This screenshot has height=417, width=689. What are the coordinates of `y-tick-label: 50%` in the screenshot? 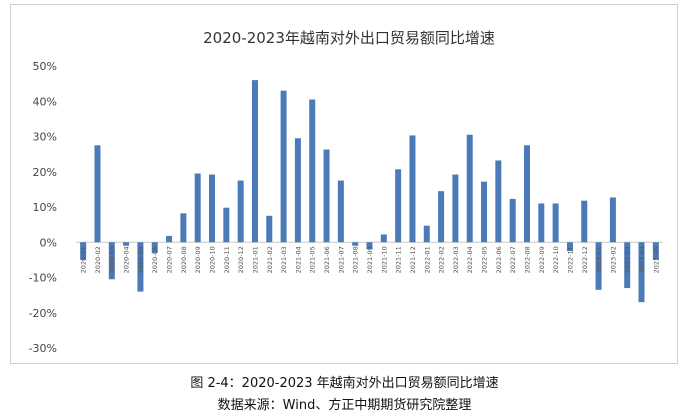 It's located at (45, 66).